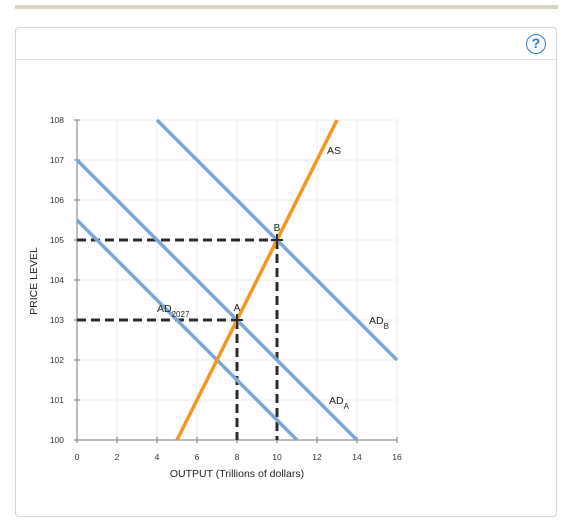 This screenshot has height=523, width=569. What do you see at coordinates (237, 308) in the screenshot?
I see `point-label-a: A` at bounding box center [237, 308].